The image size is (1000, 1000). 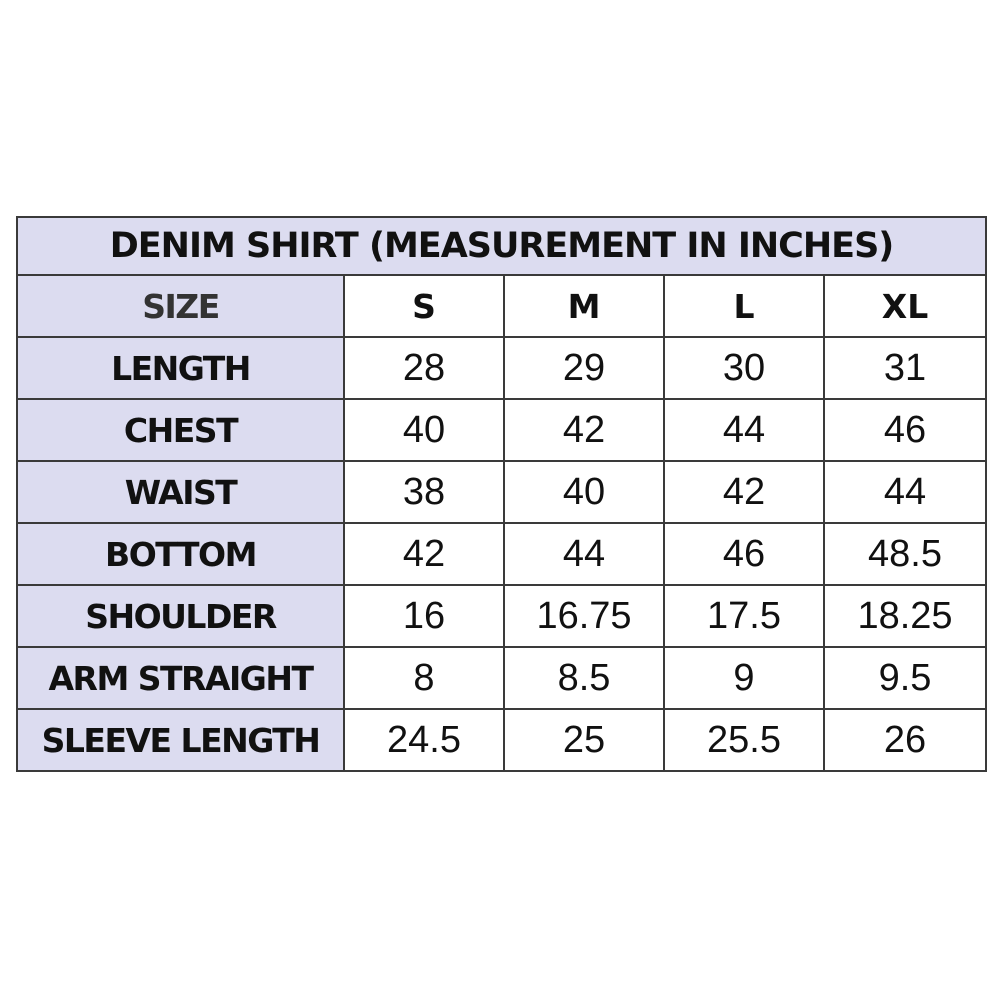 I want to click on row-label: SLEEVE LENGTH, so click(x=180, y=740).